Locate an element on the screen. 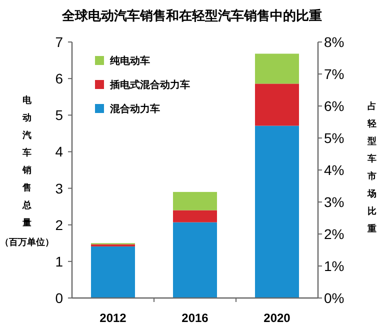  legend-label: 插电式混合动力车 is located at coordinates (149, 85).